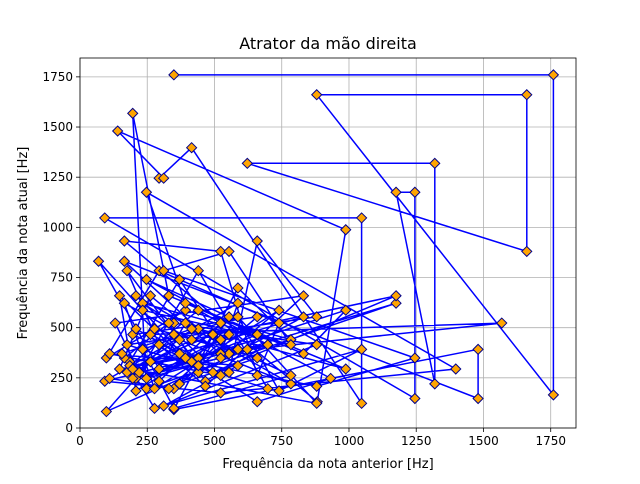 Image resolution: width=640 pixels, height=484 pixels. I want to click on y-tick-label: 750, so click(61, 278).